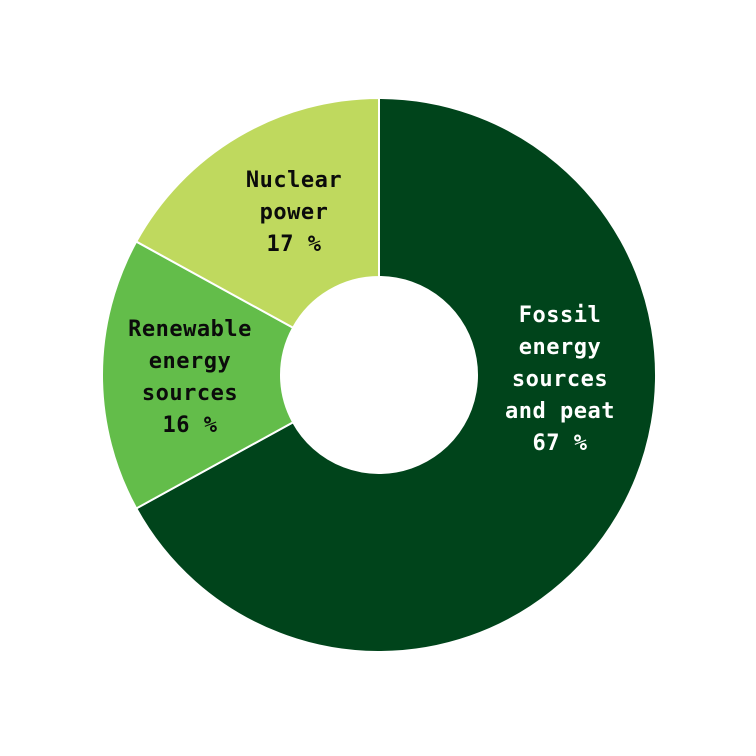  What do you see at coordinates (560, 315) in the screenshot?
I see `slice-label-line: Fossil` at bounding box center [560, 315].